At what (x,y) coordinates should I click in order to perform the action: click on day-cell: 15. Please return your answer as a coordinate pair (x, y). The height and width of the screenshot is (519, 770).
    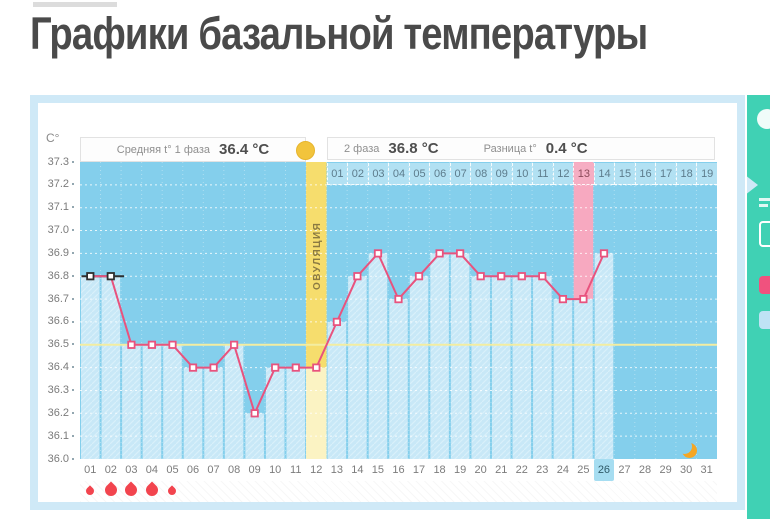
    Looking at the image, I should click on (378, 470).